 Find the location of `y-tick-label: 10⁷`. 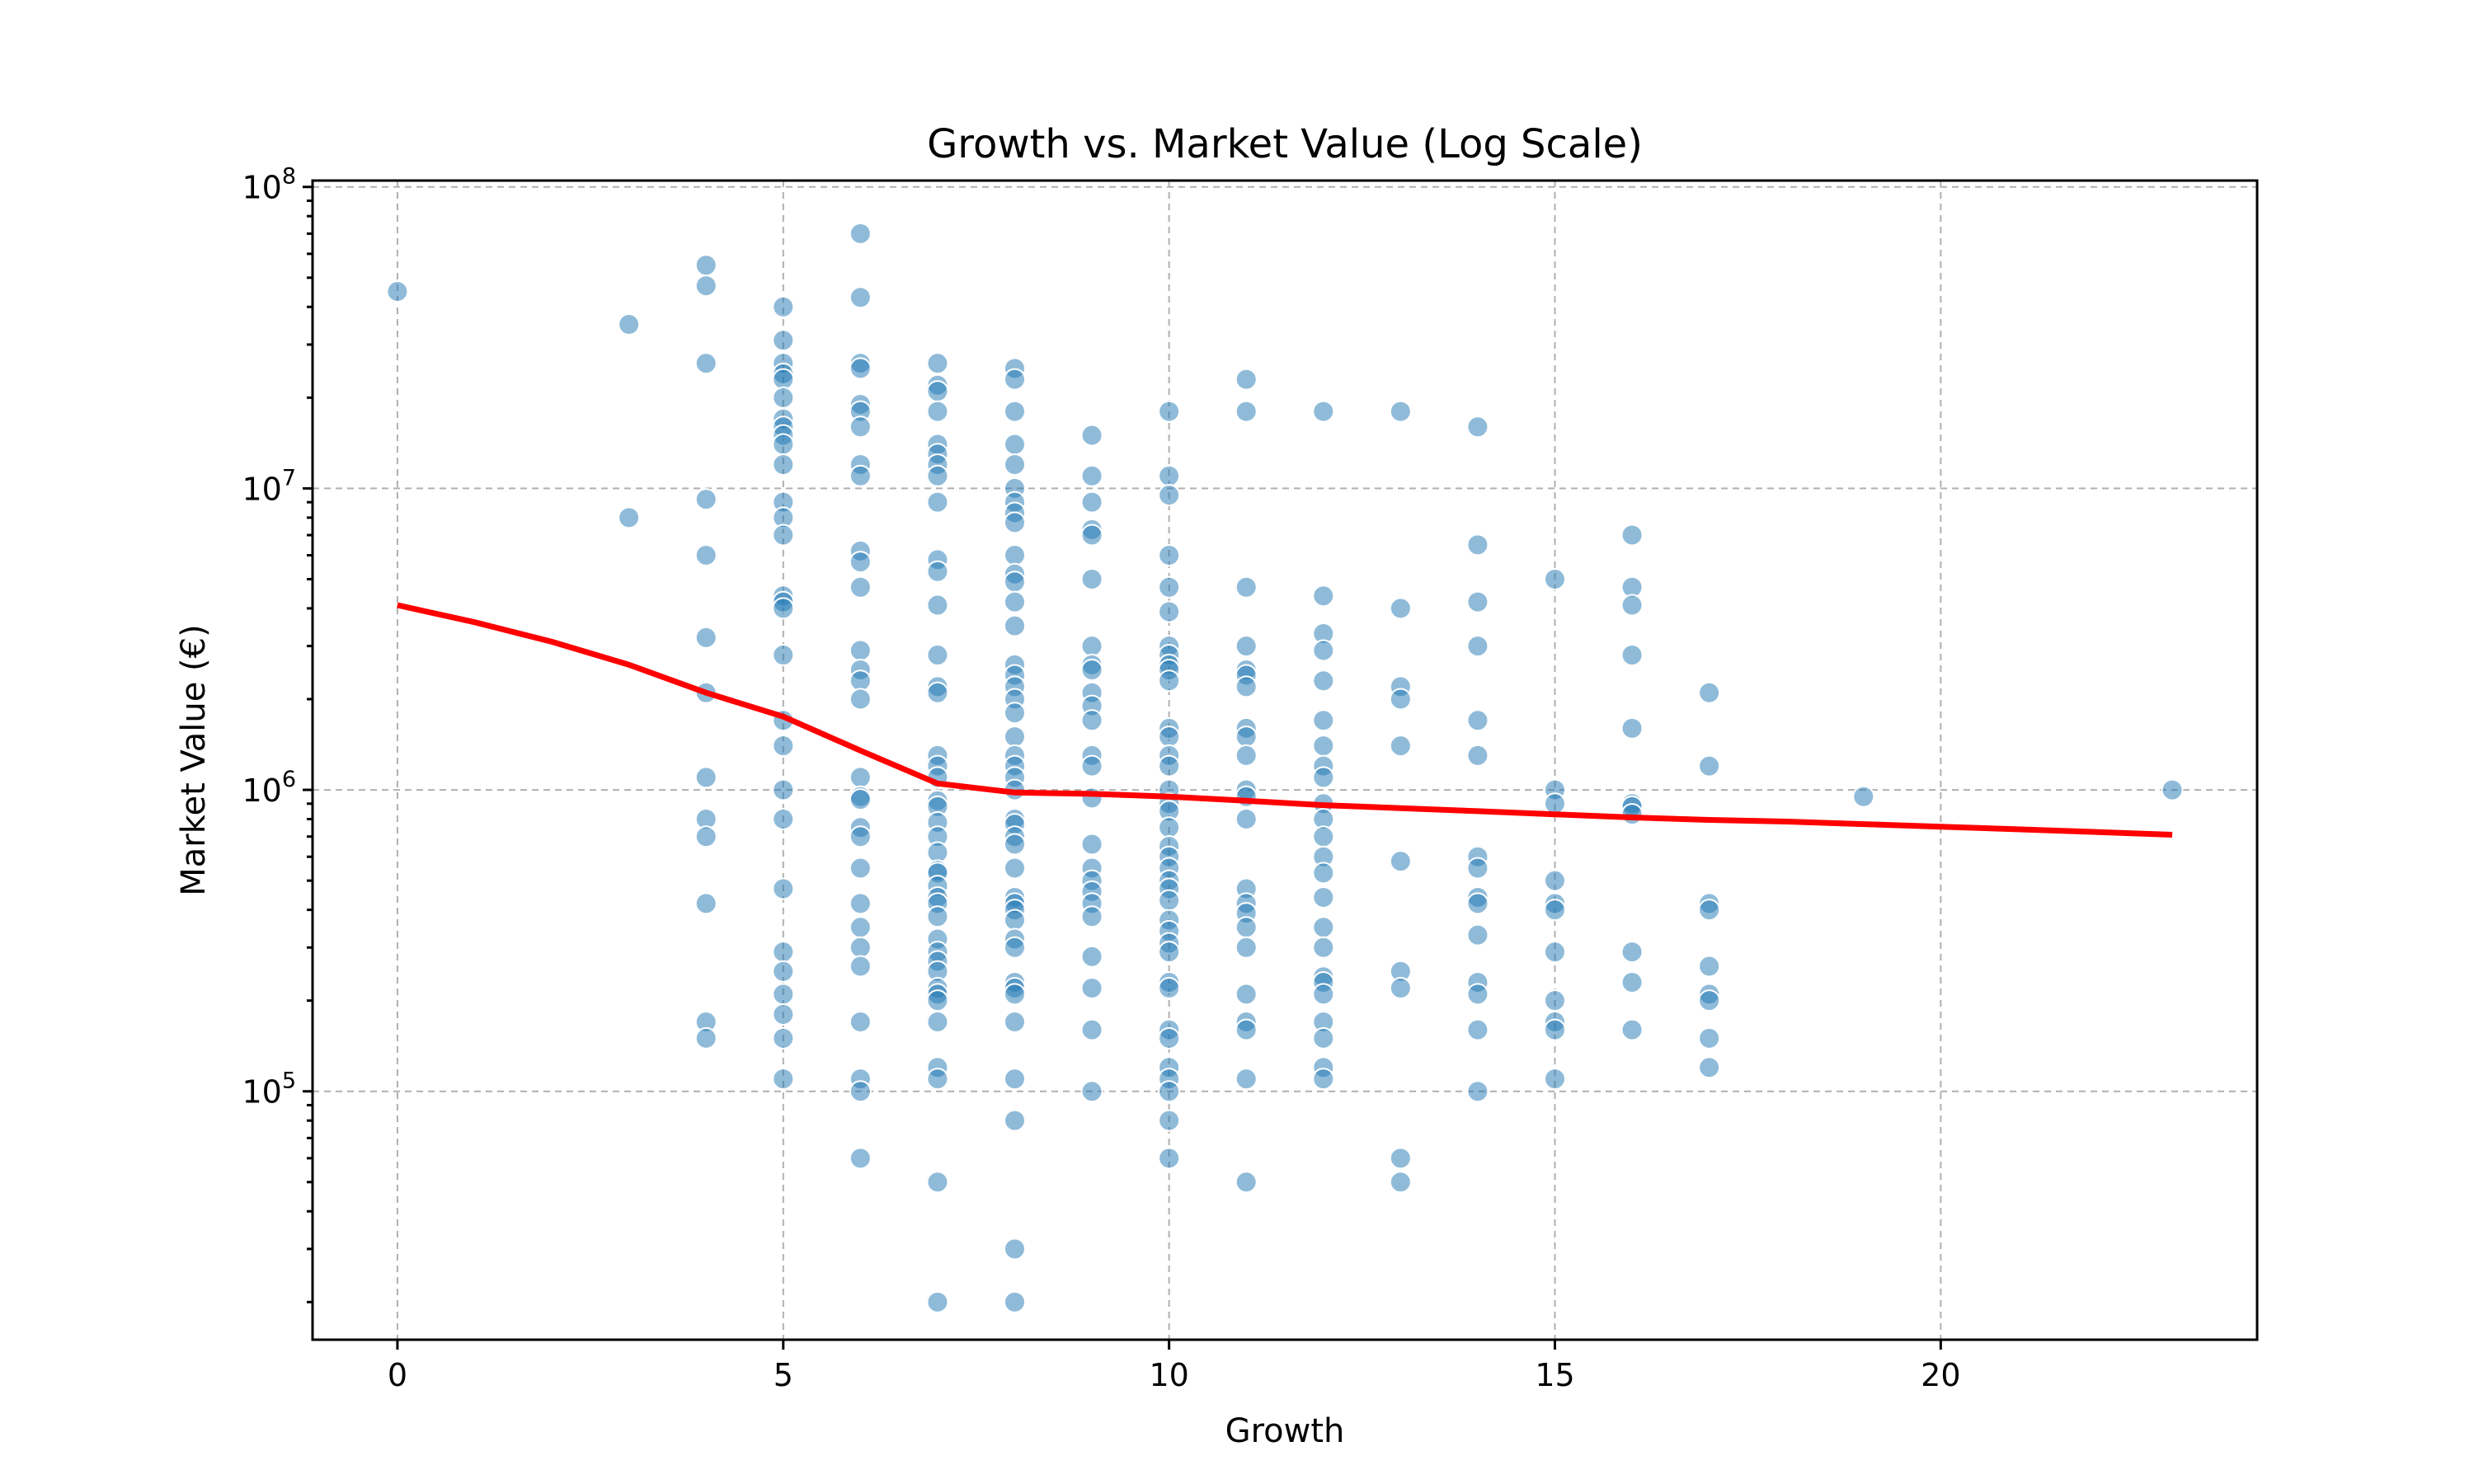

y-tick-label: 10⁷ is located at coordinates (269, 486).